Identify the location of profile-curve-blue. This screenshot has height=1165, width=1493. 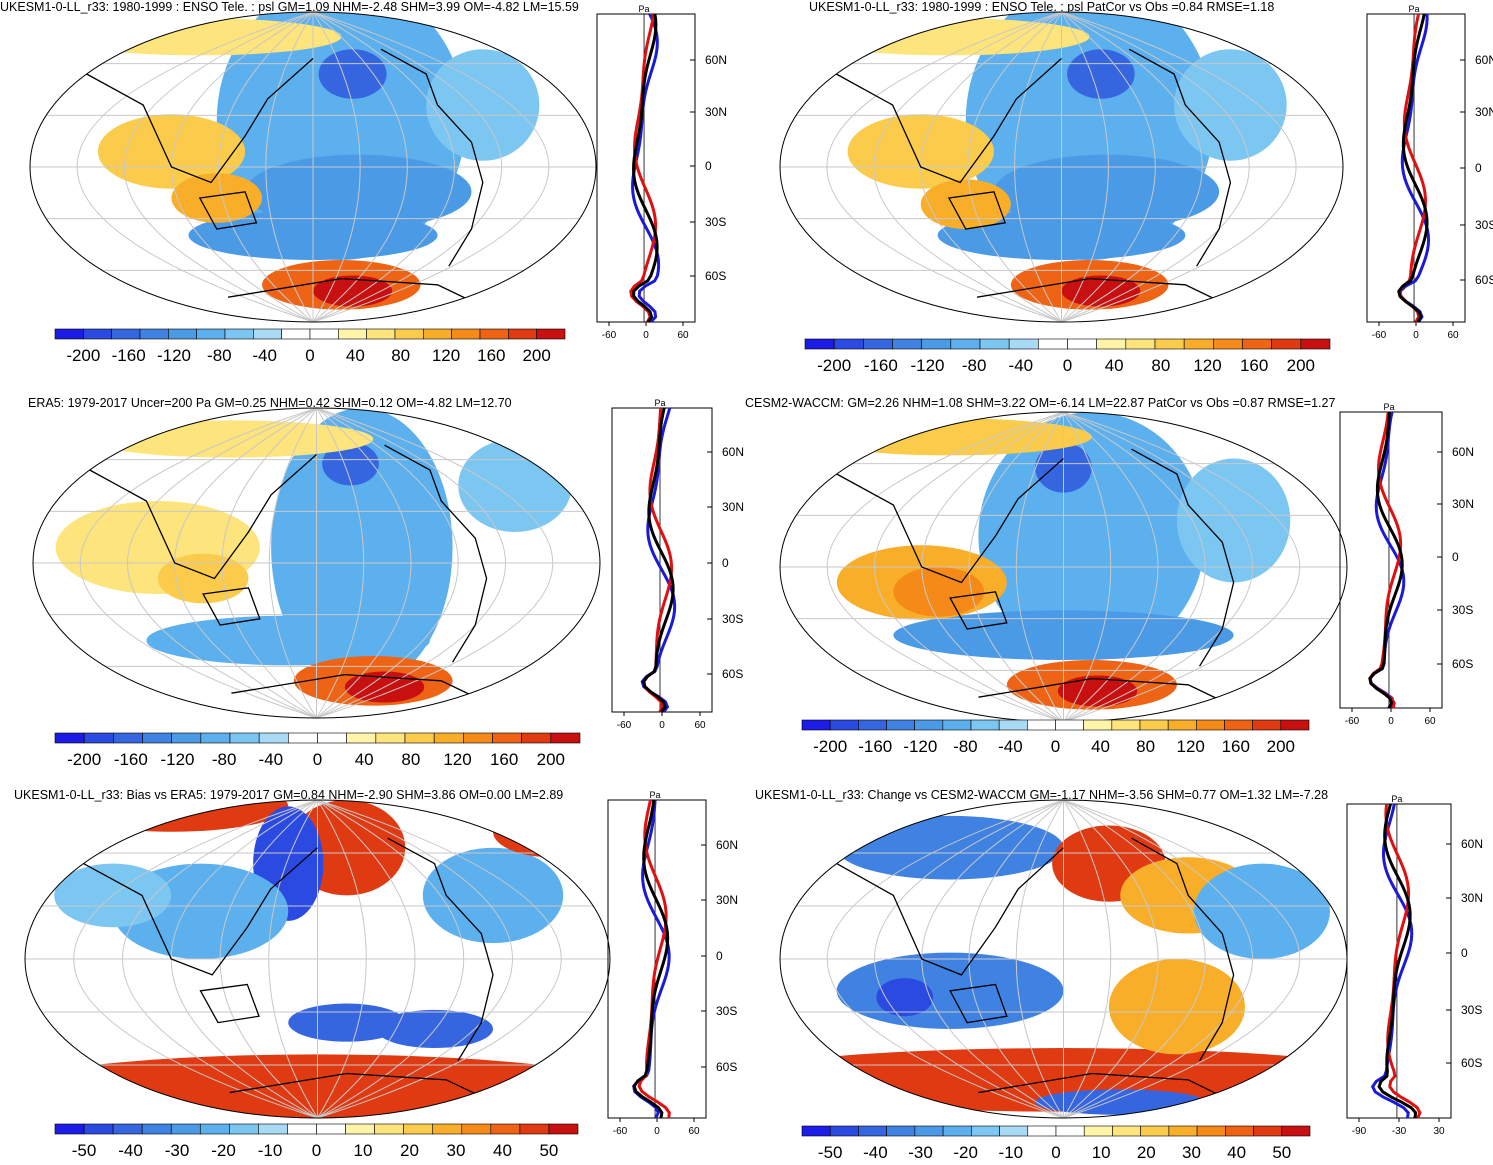
(1392, 961).